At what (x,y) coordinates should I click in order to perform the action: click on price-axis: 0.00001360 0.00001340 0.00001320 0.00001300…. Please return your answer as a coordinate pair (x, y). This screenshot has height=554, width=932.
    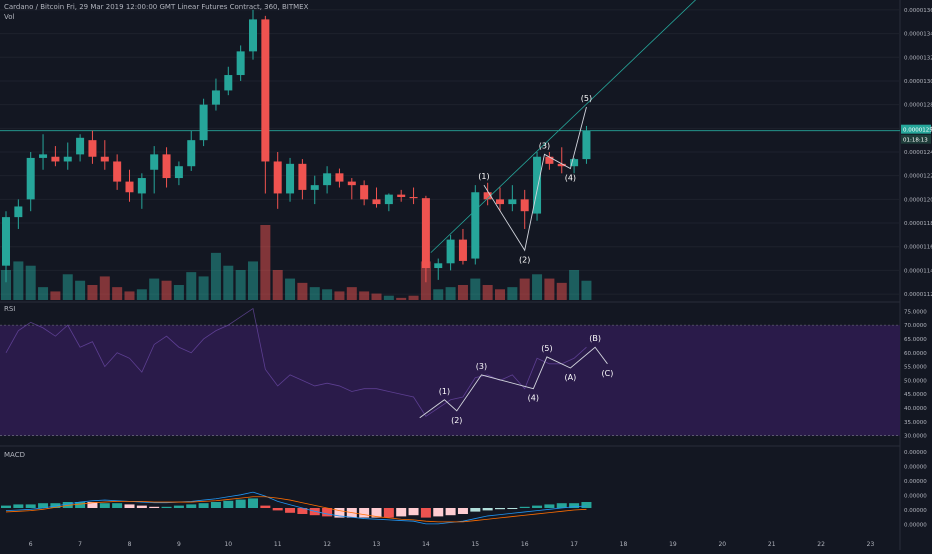
    Looking at the image, I should click on (916, 268).